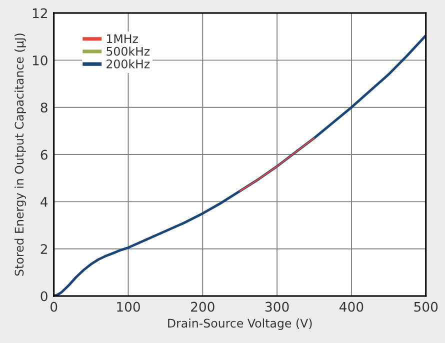 The image size is (445, 343). I want to click on y-tick-label: 12, so click(39, 13).